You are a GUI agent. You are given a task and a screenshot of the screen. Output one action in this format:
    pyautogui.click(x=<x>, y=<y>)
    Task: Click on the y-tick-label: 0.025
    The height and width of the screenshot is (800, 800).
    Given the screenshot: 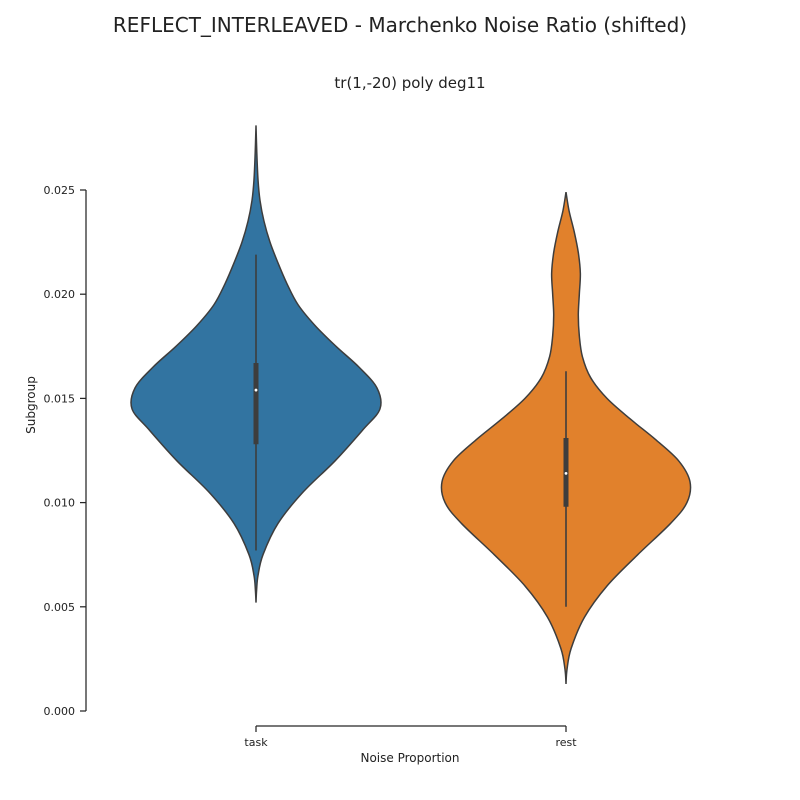 What is the action you would take?
    pyautogui.click(x=60, y=190)
    